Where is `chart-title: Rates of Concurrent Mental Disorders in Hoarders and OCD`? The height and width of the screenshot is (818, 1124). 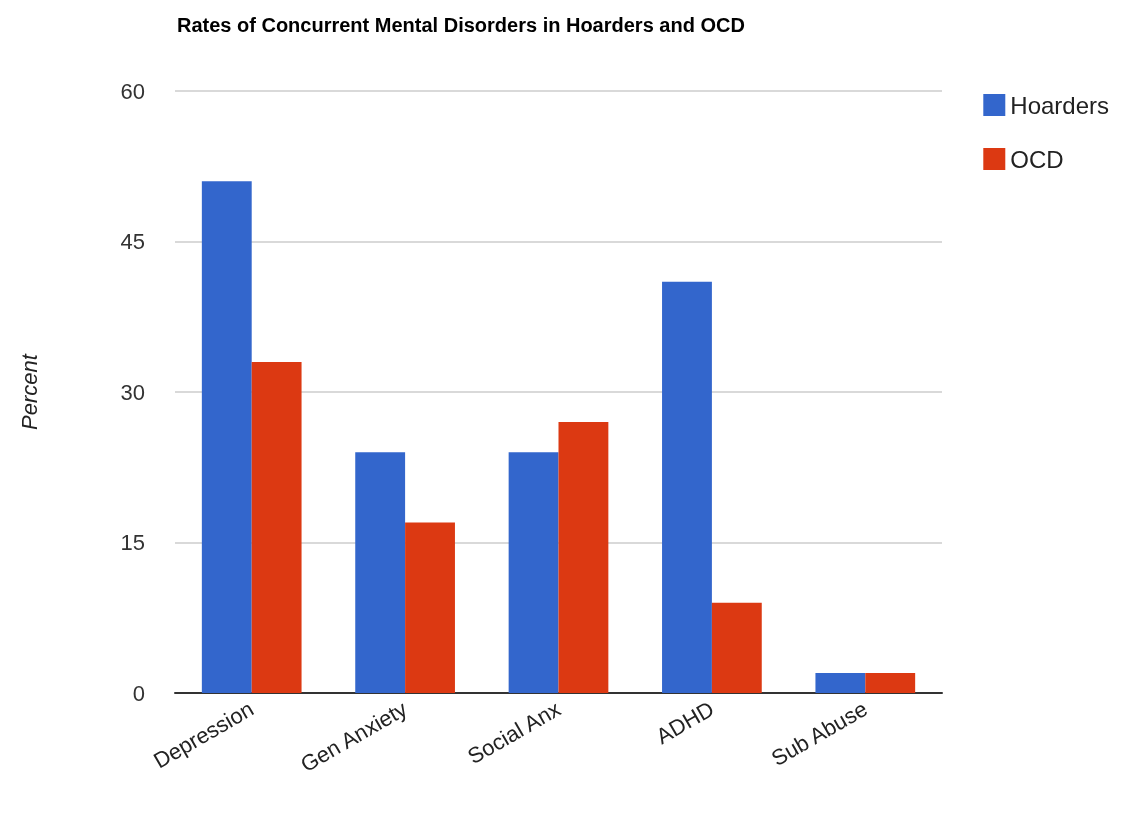 chart-title: Rates of Concurrent Mental Disorders in Hoarders and OCD is located at coordinates (461, 25).